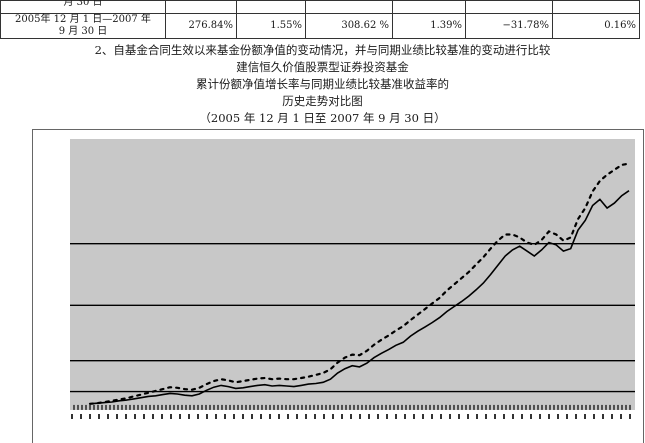 The image size is (645, 443). I want to click on row-label-line2: 9 月 30 日, so click(83, 31).